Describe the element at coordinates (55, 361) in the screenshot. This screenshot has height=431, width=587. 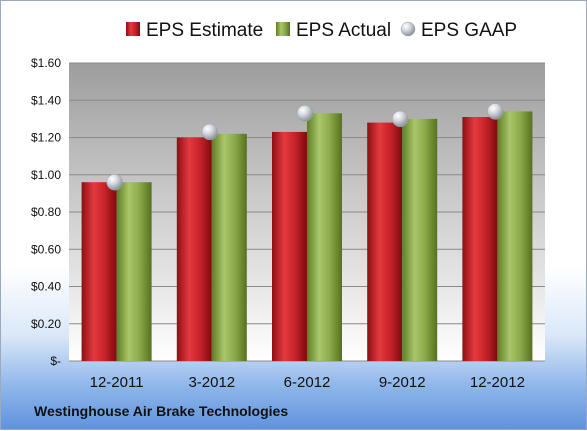
I see `y-tick-label: $-` at that location.